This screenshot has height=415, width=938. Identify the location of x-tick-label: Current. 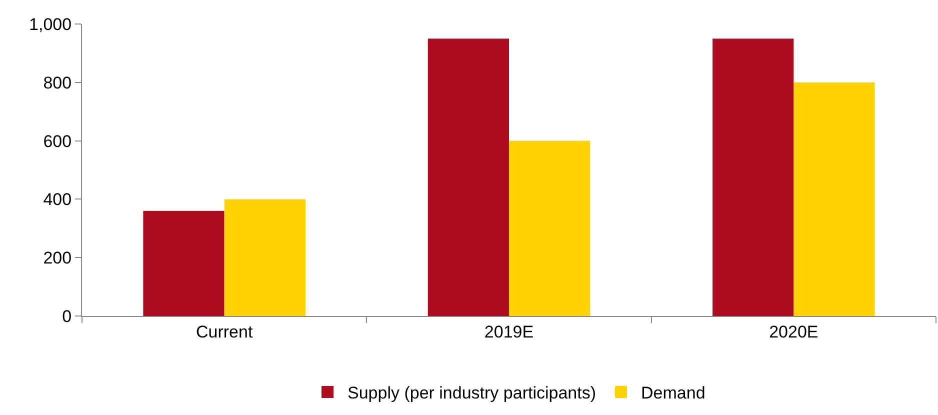
(224, 332).